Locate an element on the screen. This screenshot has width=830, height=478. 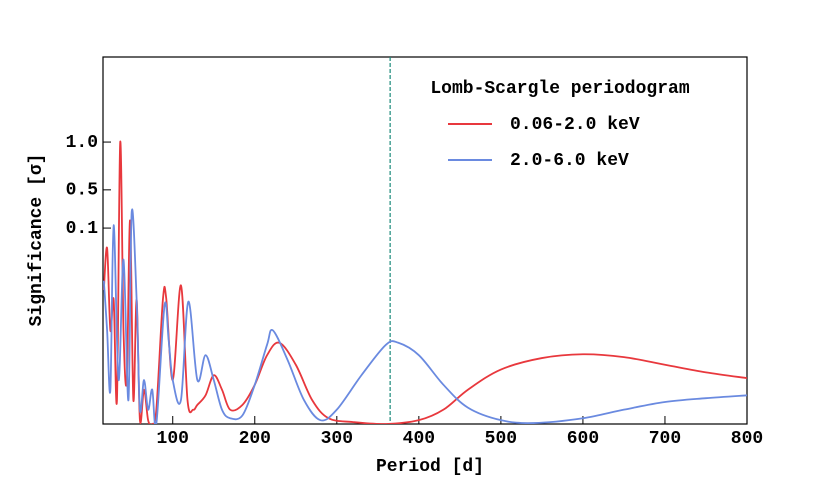
x-tick-label: 400 is located at coordinates (419, 439).